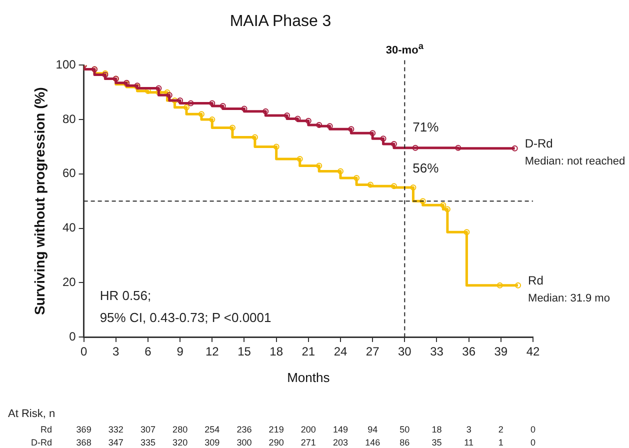 Image resolution: width=629 pixels, height=448 pixels. I want to click on x-tick-label: 39, so click(501, 351).